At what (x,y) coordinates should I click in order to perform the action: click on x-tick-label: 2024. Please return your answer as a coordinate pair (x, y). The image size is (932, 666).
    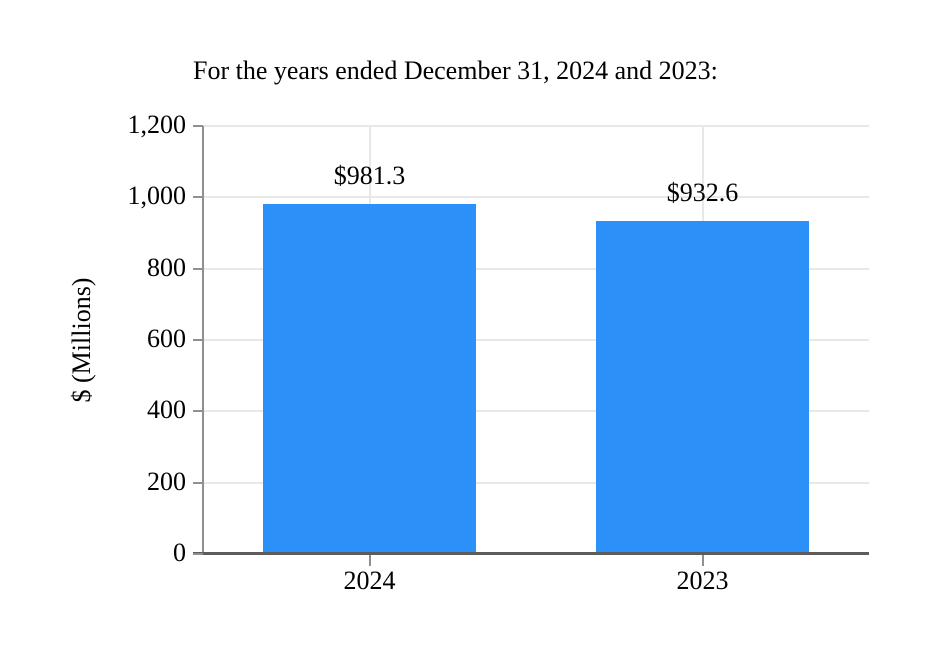
    Looking at the image, I should click on (369, 580).